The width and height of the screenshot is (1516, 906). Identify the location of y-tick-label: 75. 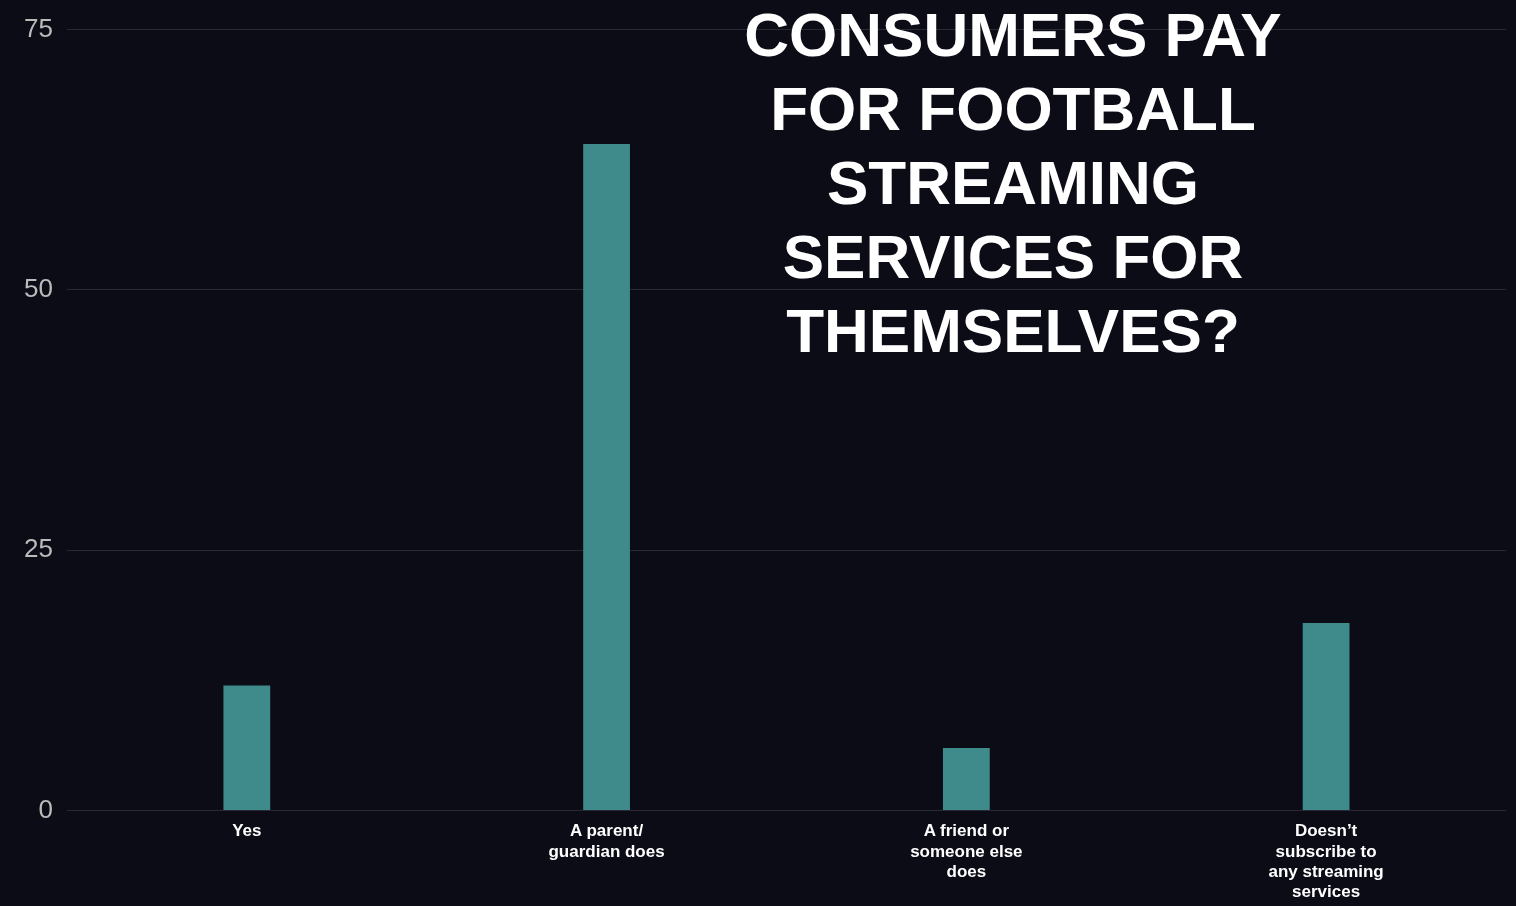
(38, 27).